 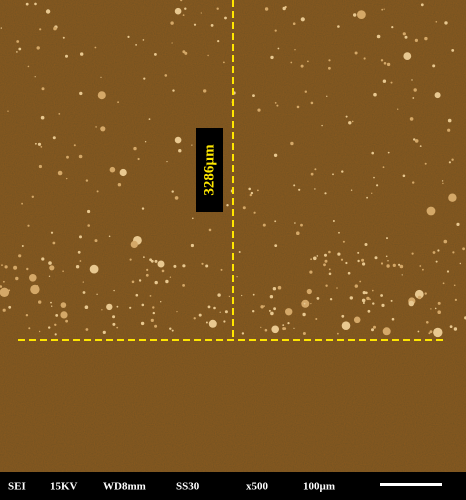 What do you see at coordinates (64, 487) in the screenshot?
I see `footer-item: 15KV` at bounding box center [64, 487].